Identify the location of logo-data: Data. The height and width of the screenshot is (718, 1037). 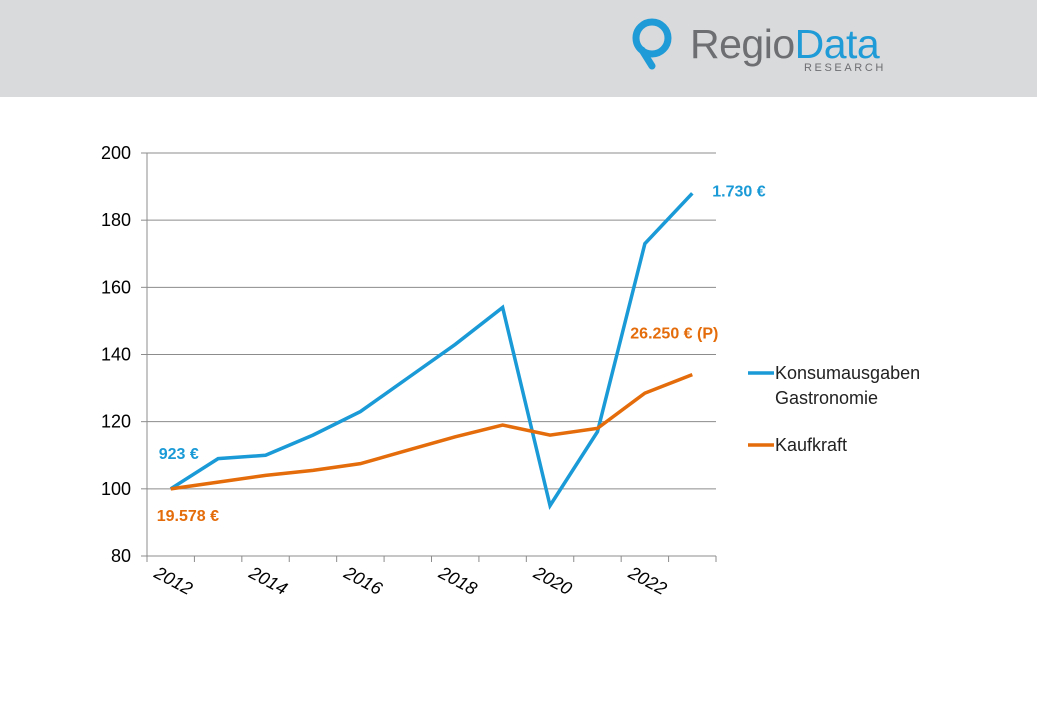
(837, 44).